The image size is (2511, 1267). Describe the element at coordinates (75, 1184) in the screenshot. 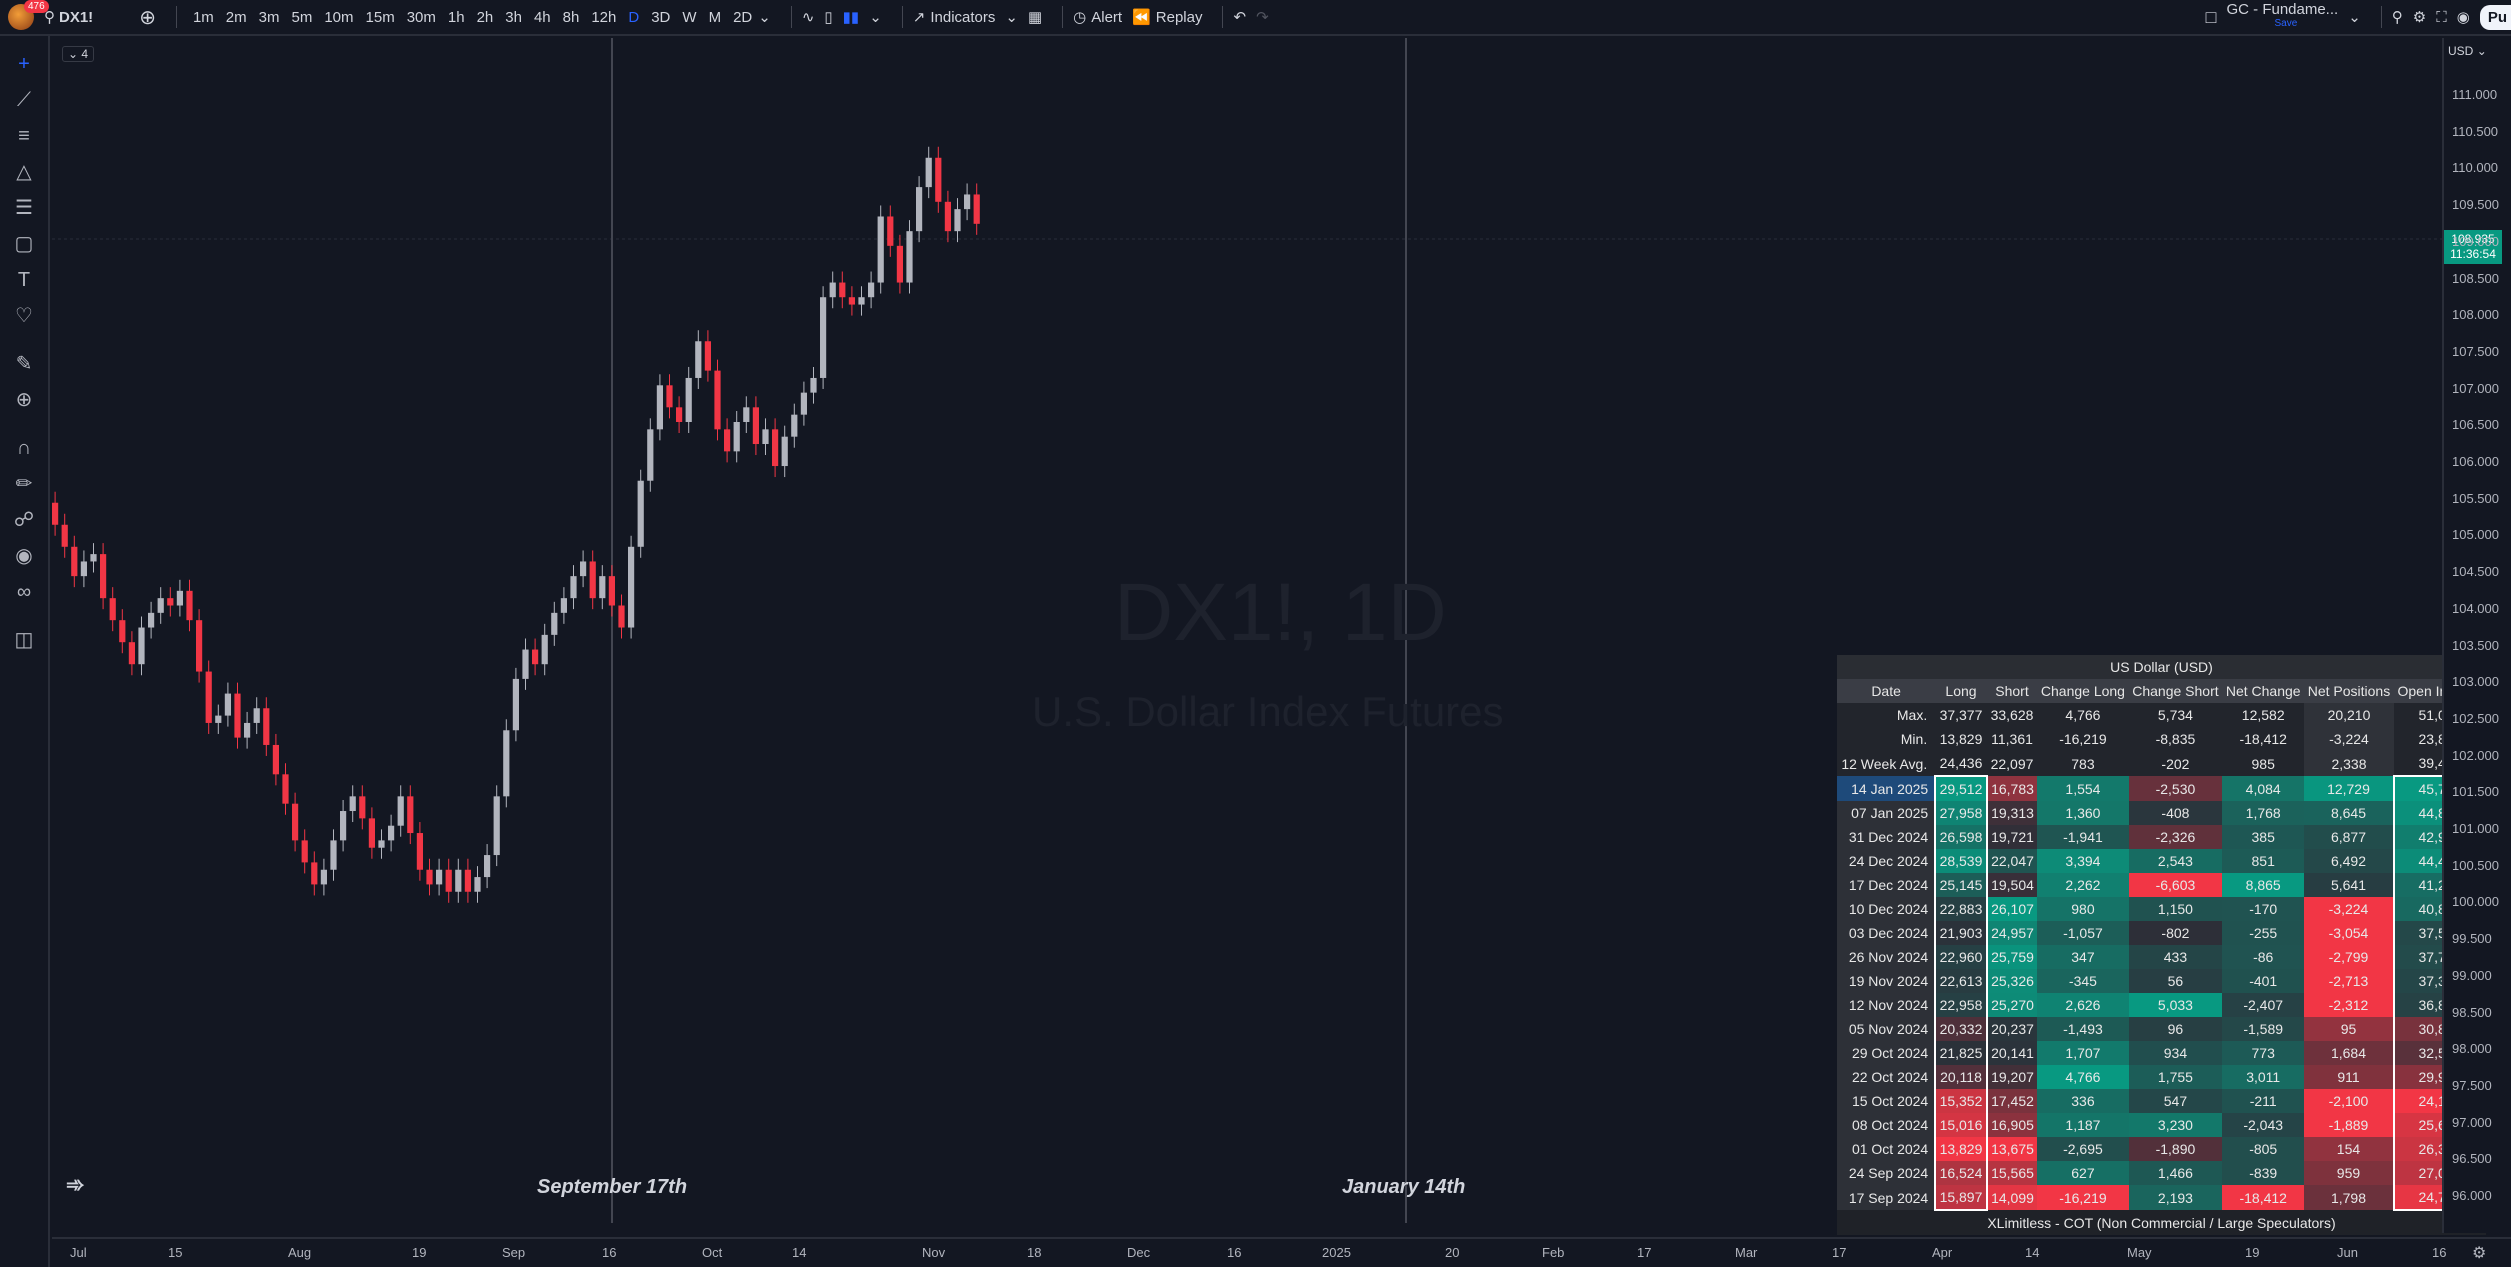

I see `tradingview-logo: ➾` at that location.